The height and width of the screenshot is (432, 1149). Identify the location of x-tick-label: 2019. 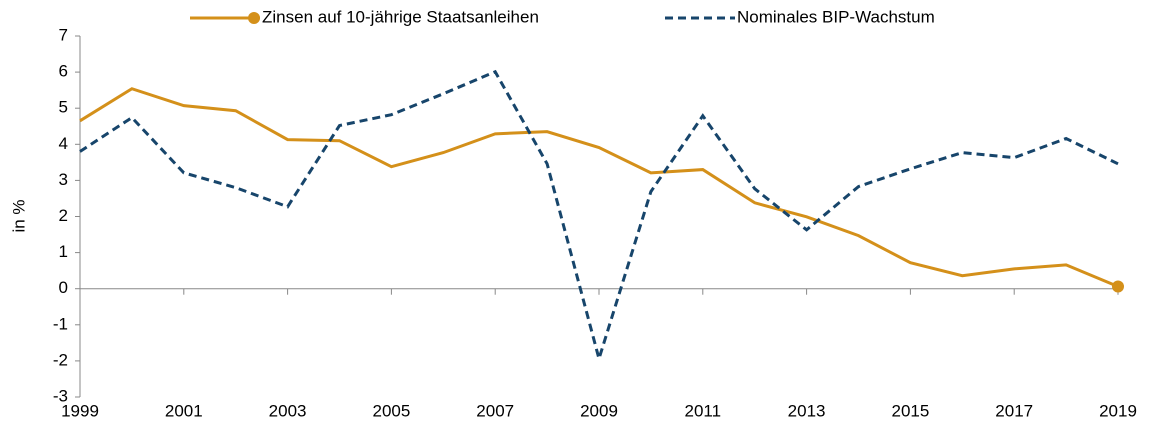
(1118, 410).